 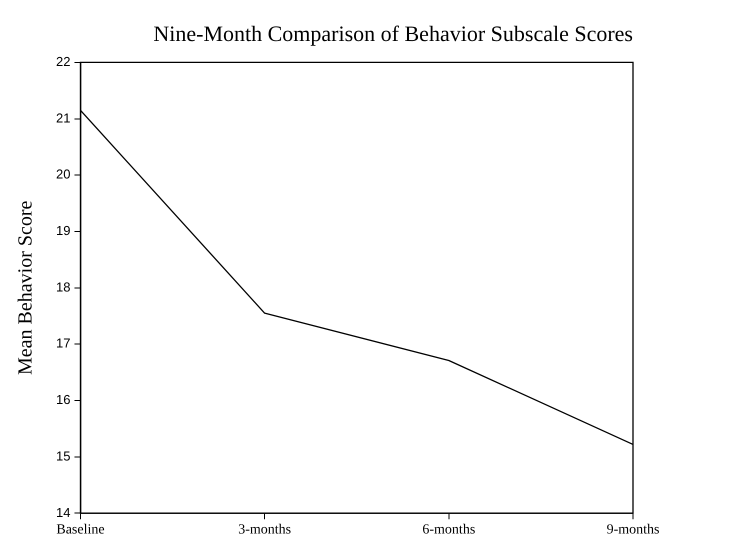 What do you see at coordinates (63, 230) in the screenshot?
I see `y-tick-label: 19` at bounding box center [63, 230].